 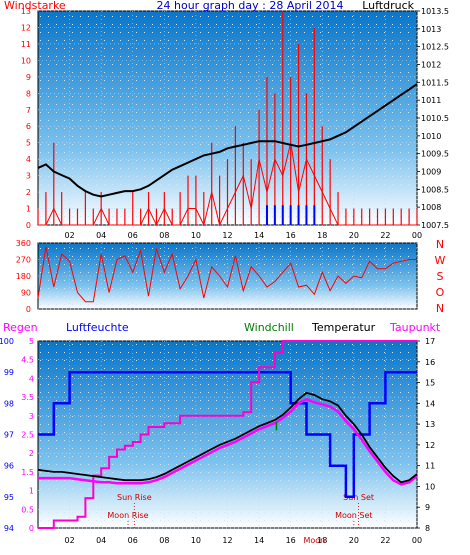 What do you see at coordinates (26, 60) in the screenshot?
I see `wind-tick-label: 10` at bounding box center [26, 60].